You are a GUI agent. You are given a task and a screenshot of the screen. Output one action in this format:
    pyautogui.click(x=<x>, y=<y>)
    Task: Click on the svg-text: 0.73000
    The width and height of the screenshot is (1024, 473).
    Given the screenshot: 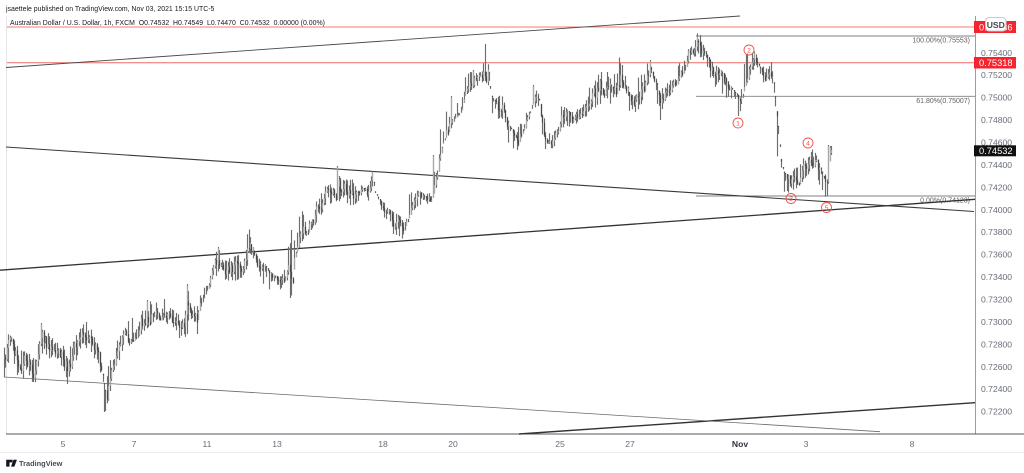 What is the action you would take?
    pyautogui.click(x=996, y=322)
    